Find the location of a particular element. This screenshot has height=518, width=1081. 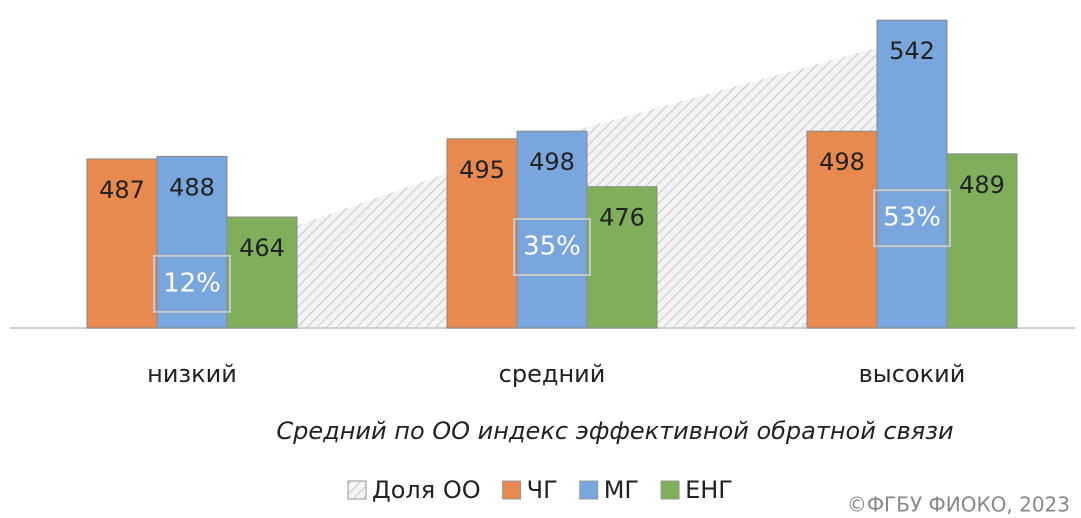

legend-label: ЕНГ is located at coordinates (709, 490).